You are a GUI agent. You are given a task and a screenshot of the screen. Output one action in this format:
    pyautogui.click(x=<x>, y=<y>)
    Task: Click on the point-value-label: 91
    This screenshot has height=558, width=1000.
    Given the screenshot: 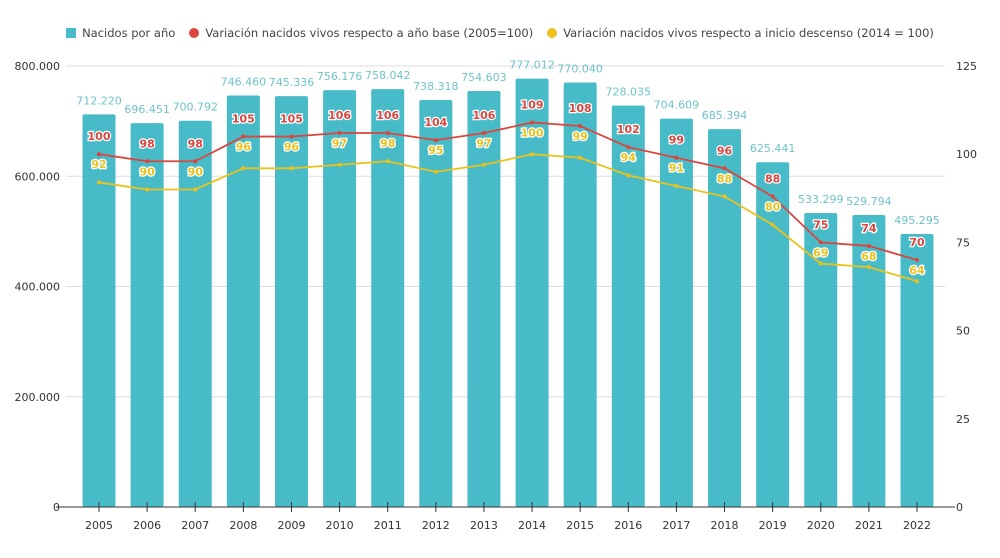 What is the action you would take?
    pyautogui.click(x=676, y=168)
    